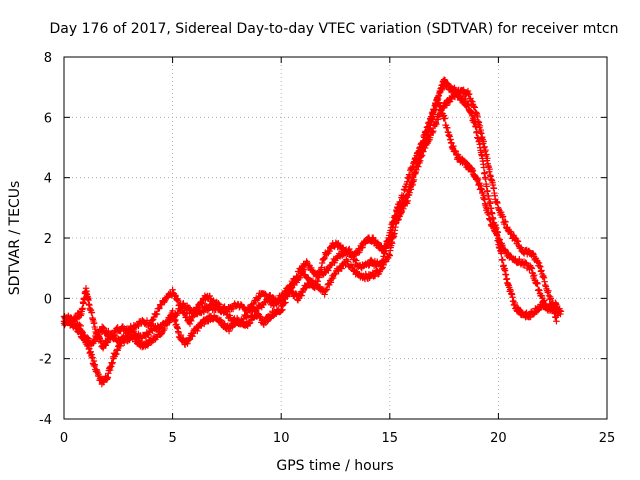 Image resolution: width=640 pixels, height=480 pixels. Describe the element at coordinates (48, 299) in the screenshot. I see `y-tick-label: 0` at that location.